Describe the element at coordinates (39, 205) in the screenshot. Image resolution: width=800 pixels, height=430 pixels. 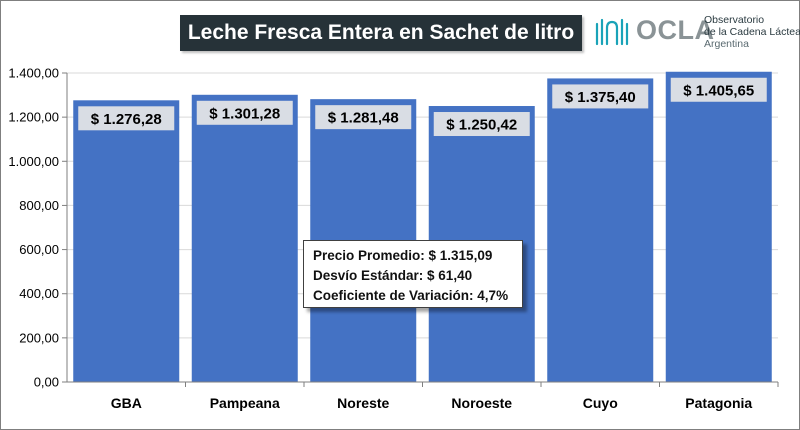
I see `y-tick-label: 800,00` at that location.